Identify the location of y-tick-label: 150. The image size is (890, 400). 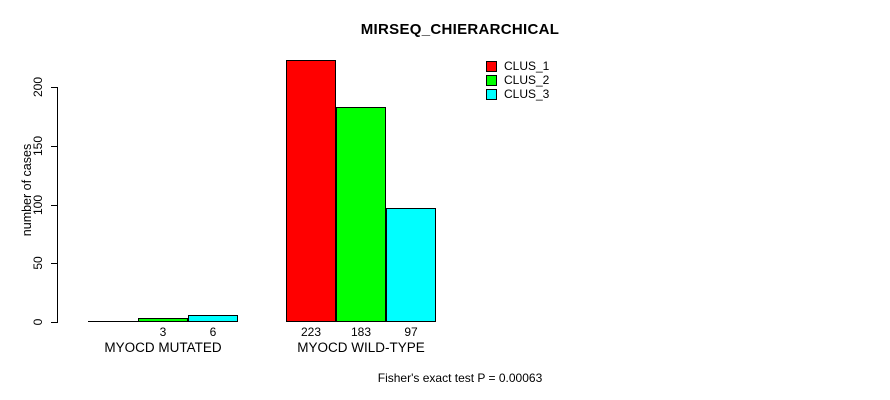
(38, 146).